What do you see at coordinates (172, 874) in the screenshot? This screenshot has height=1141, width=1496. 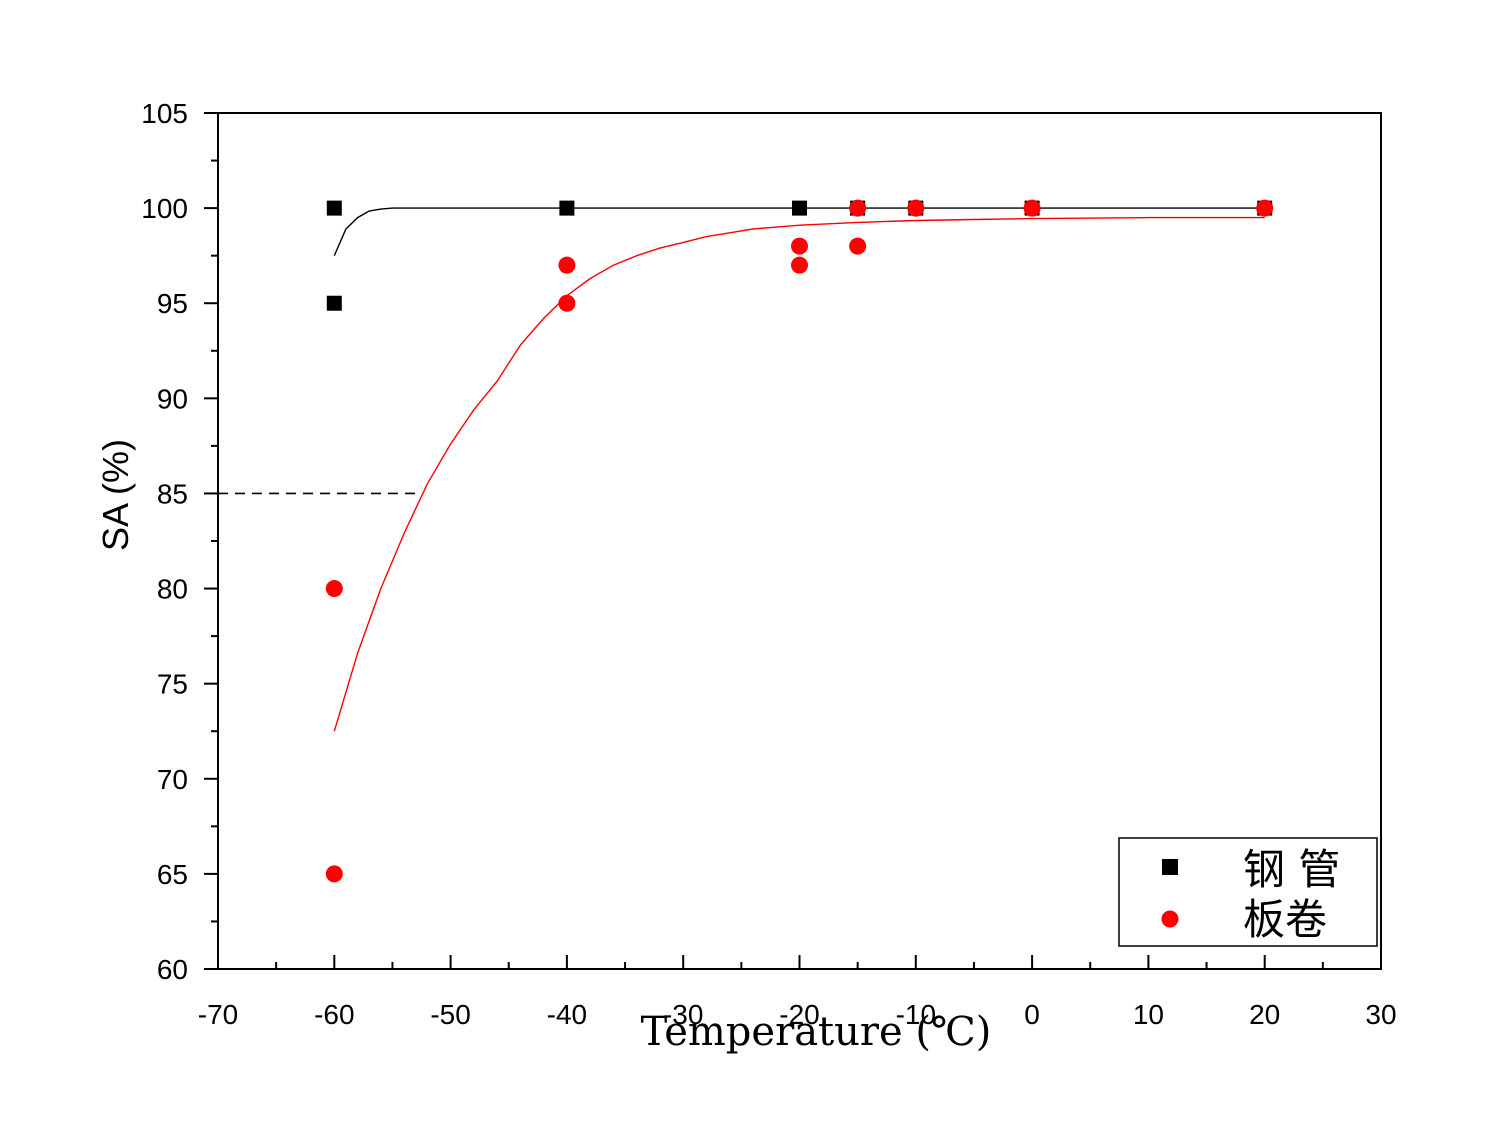 I see `y-tick-label: 65` at bounding box center [172, 874].